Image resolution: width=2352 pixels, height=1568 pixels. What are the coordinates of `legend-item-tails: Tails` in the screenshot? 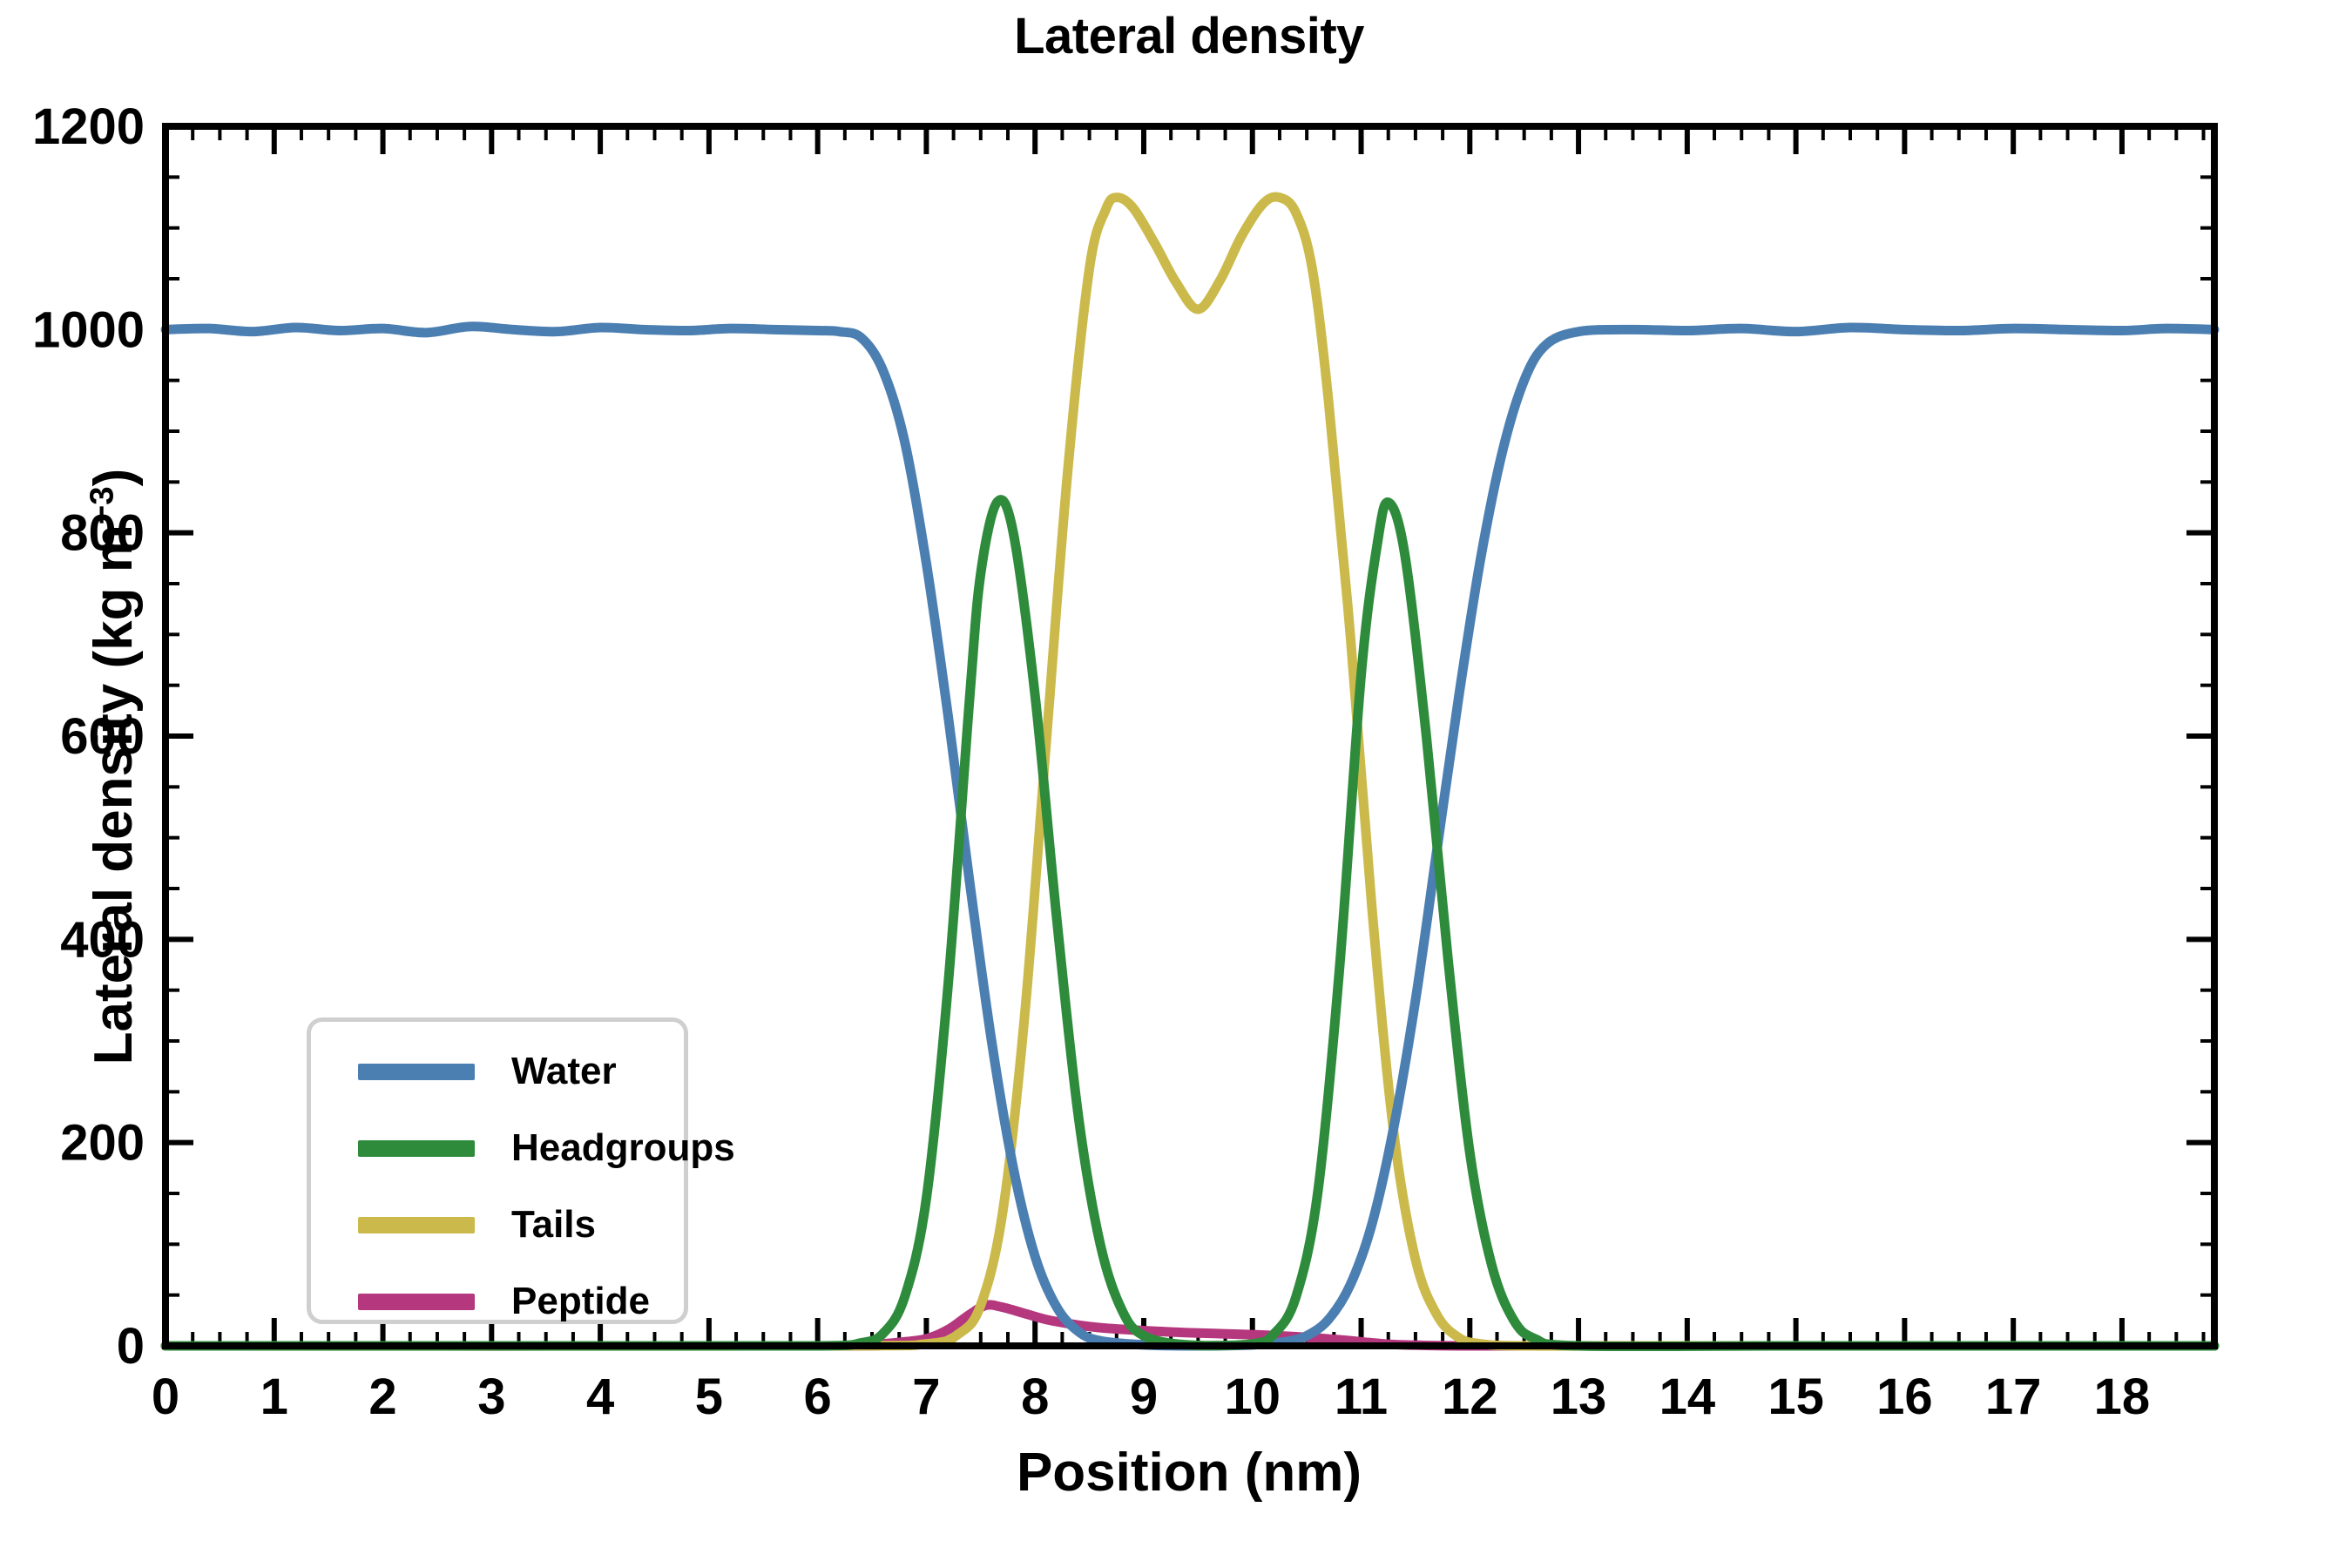 It's located at (497, 1224).